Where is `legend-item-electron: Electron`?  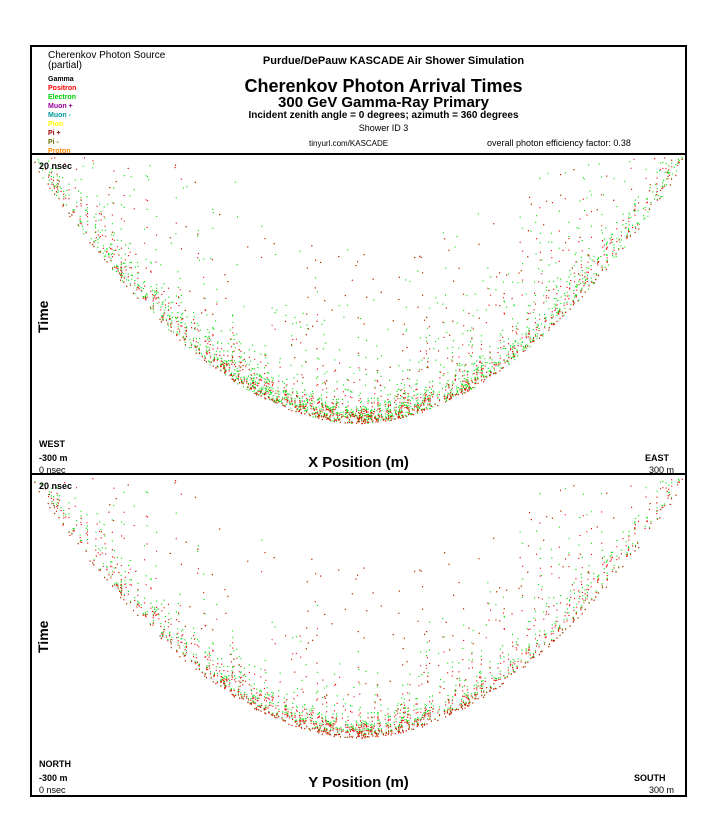 legend-item-electron: Electron is located at coordinates (62, 97).